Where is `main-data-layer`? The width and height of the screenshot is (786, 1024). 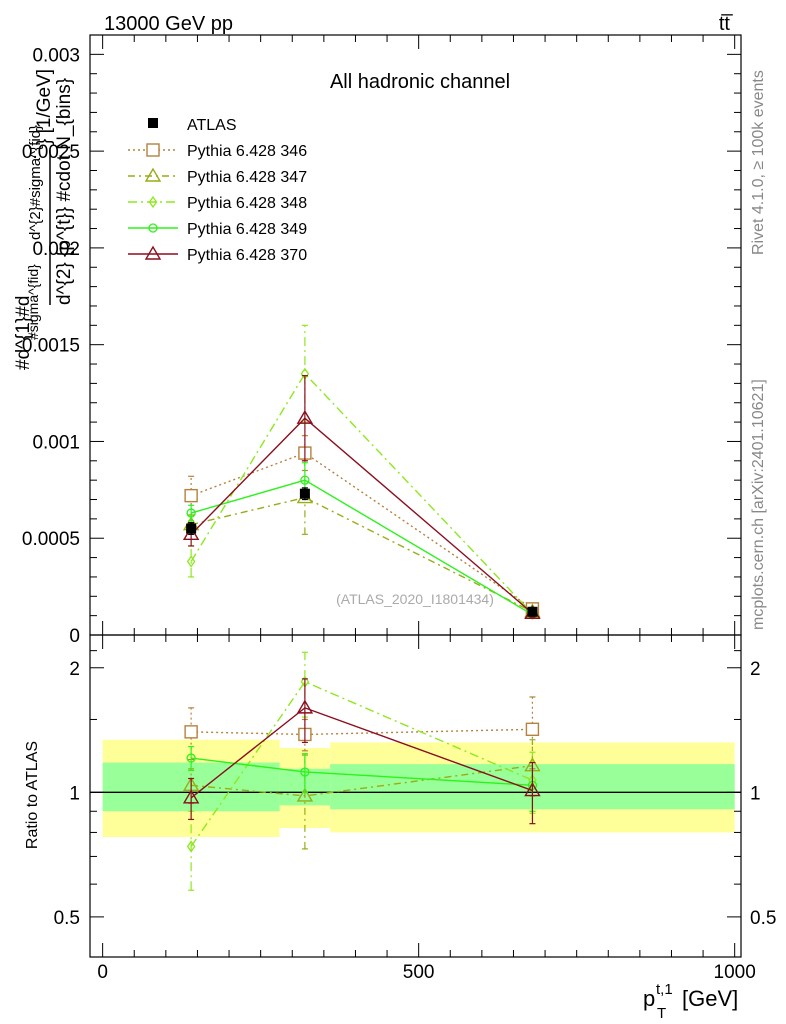 main-data-layer is located at coordinates (361, 472).